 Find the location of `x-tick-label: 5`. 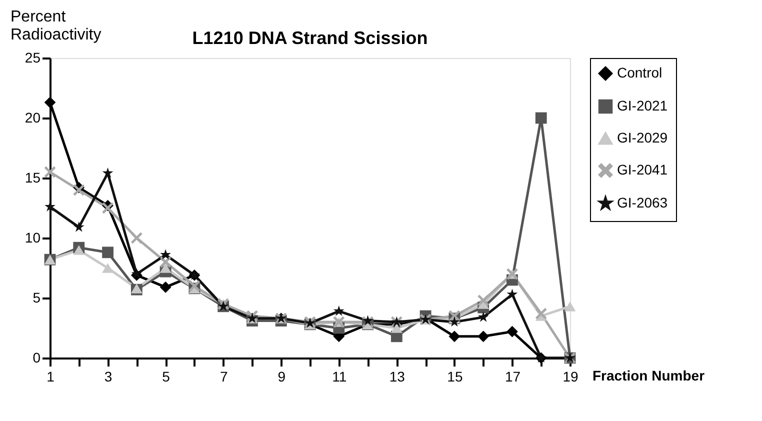

x-tick-label: 5 is located at coordinates (166, 376).